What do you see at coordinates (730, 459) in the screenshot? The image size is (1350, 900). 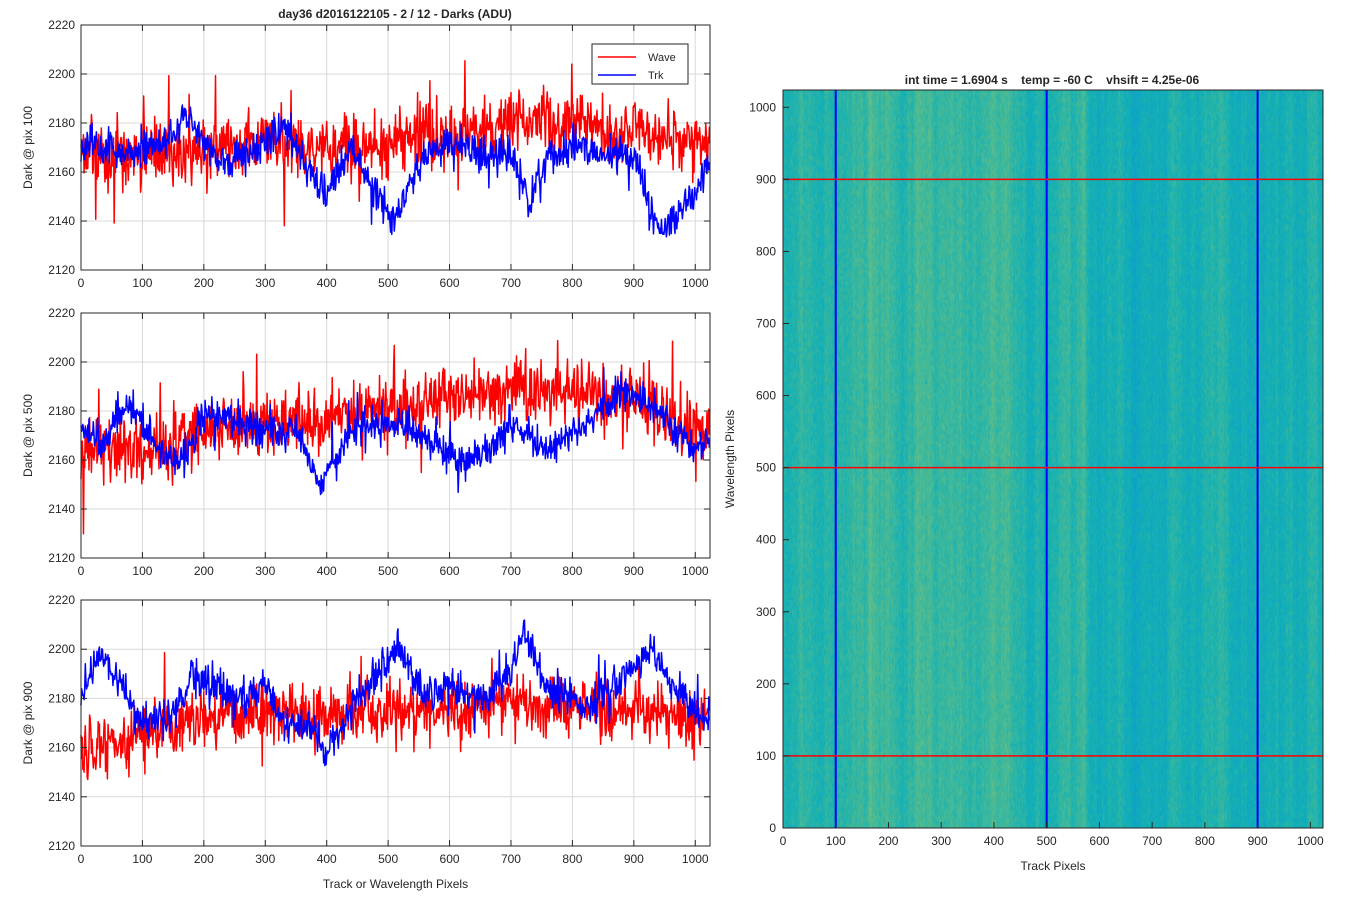 I see `y-axis-label: Wavelength Pixels` at bounding box center [730, 459].